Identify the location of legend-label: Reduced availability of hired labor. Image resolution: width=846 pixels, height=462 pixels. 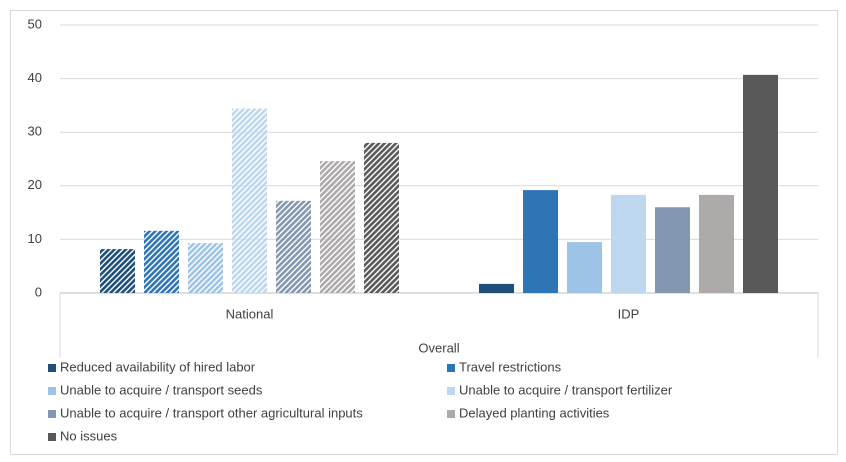
(158, 366).